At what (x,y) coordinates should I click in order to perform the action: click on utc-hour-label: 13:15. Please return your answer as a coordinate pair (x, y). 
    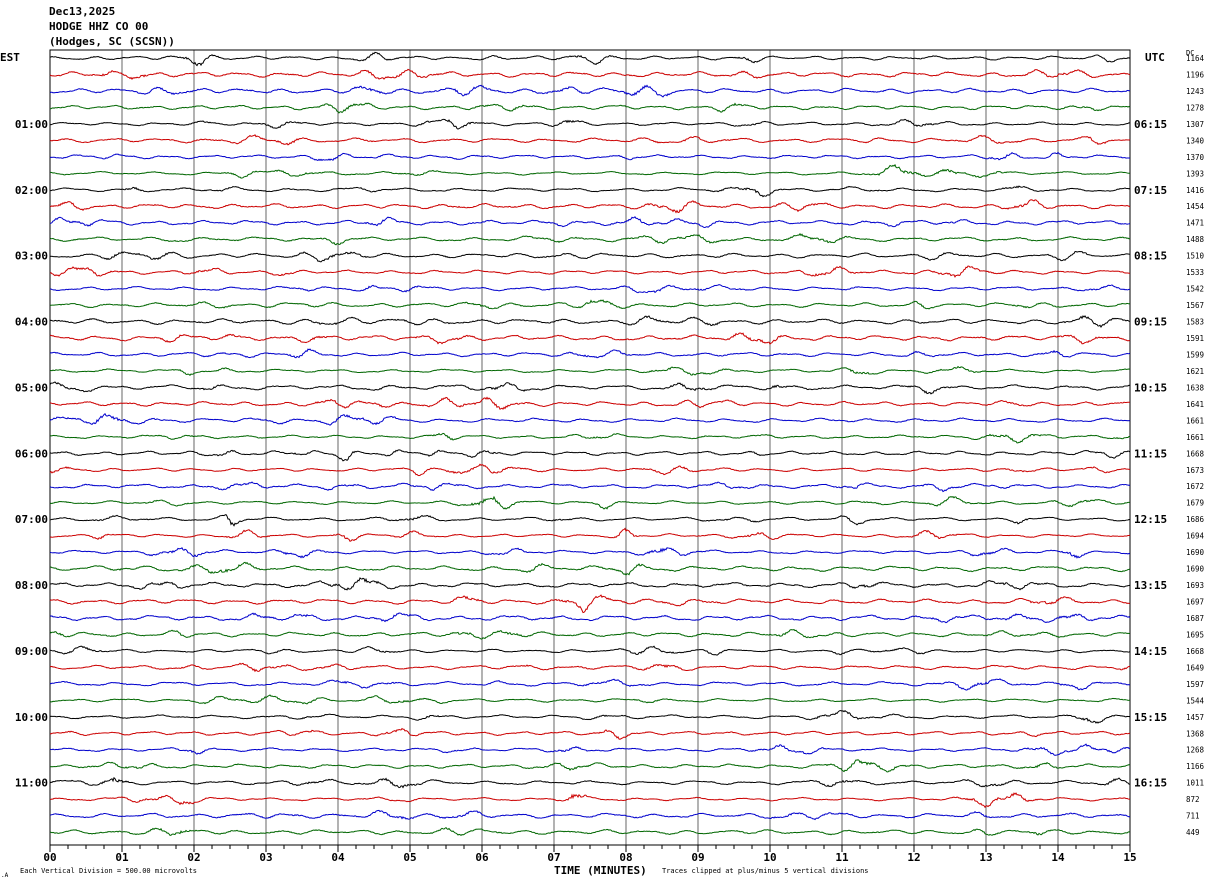
    Looking at the image, I should click on (1150, 585).